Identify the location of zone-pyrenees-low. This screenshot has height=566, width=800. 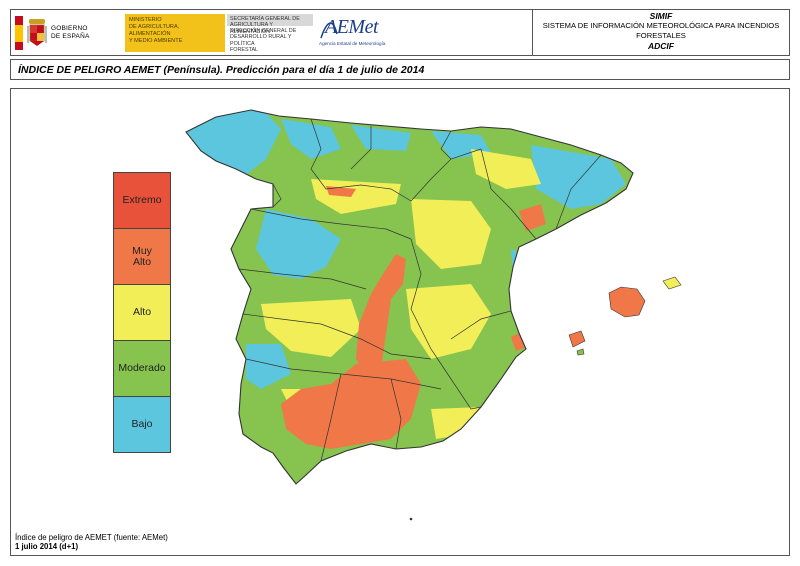
(578, 177).